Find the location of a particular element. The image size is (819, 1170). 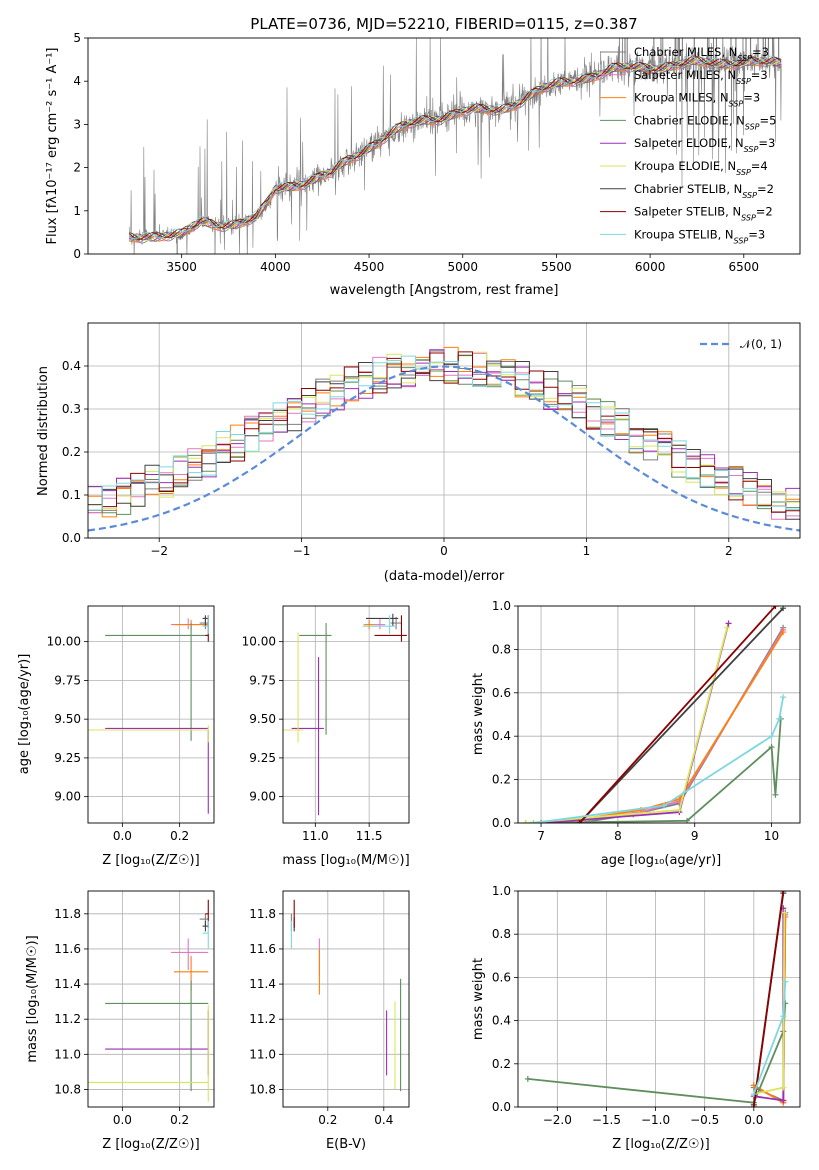

x-tick-label: 5000 is located at coordinates (462, 267).